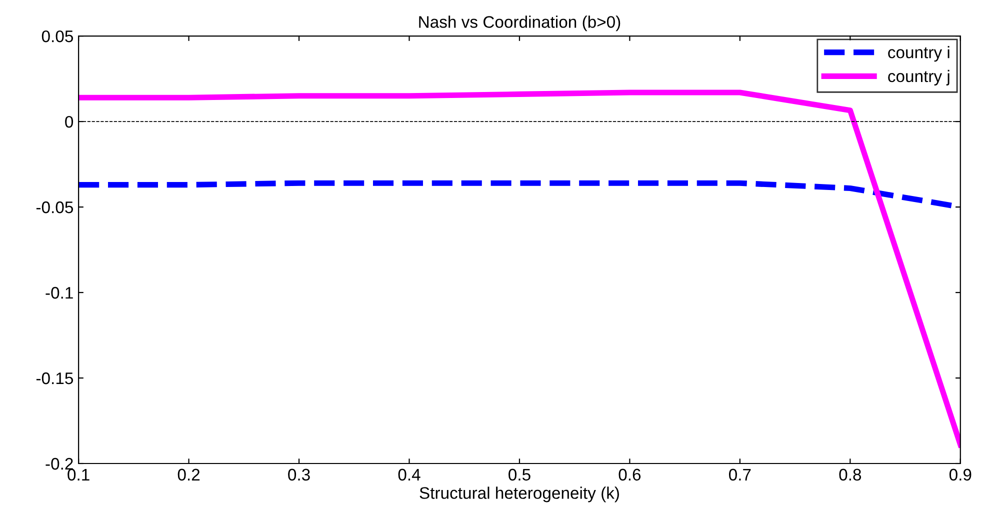 The width and height of the screenshot is (982, 515). What do you see at coordinates (59, 464) in the screenshot?
I see `y-tick-label: -0.2` at bounding box center [59, 464].